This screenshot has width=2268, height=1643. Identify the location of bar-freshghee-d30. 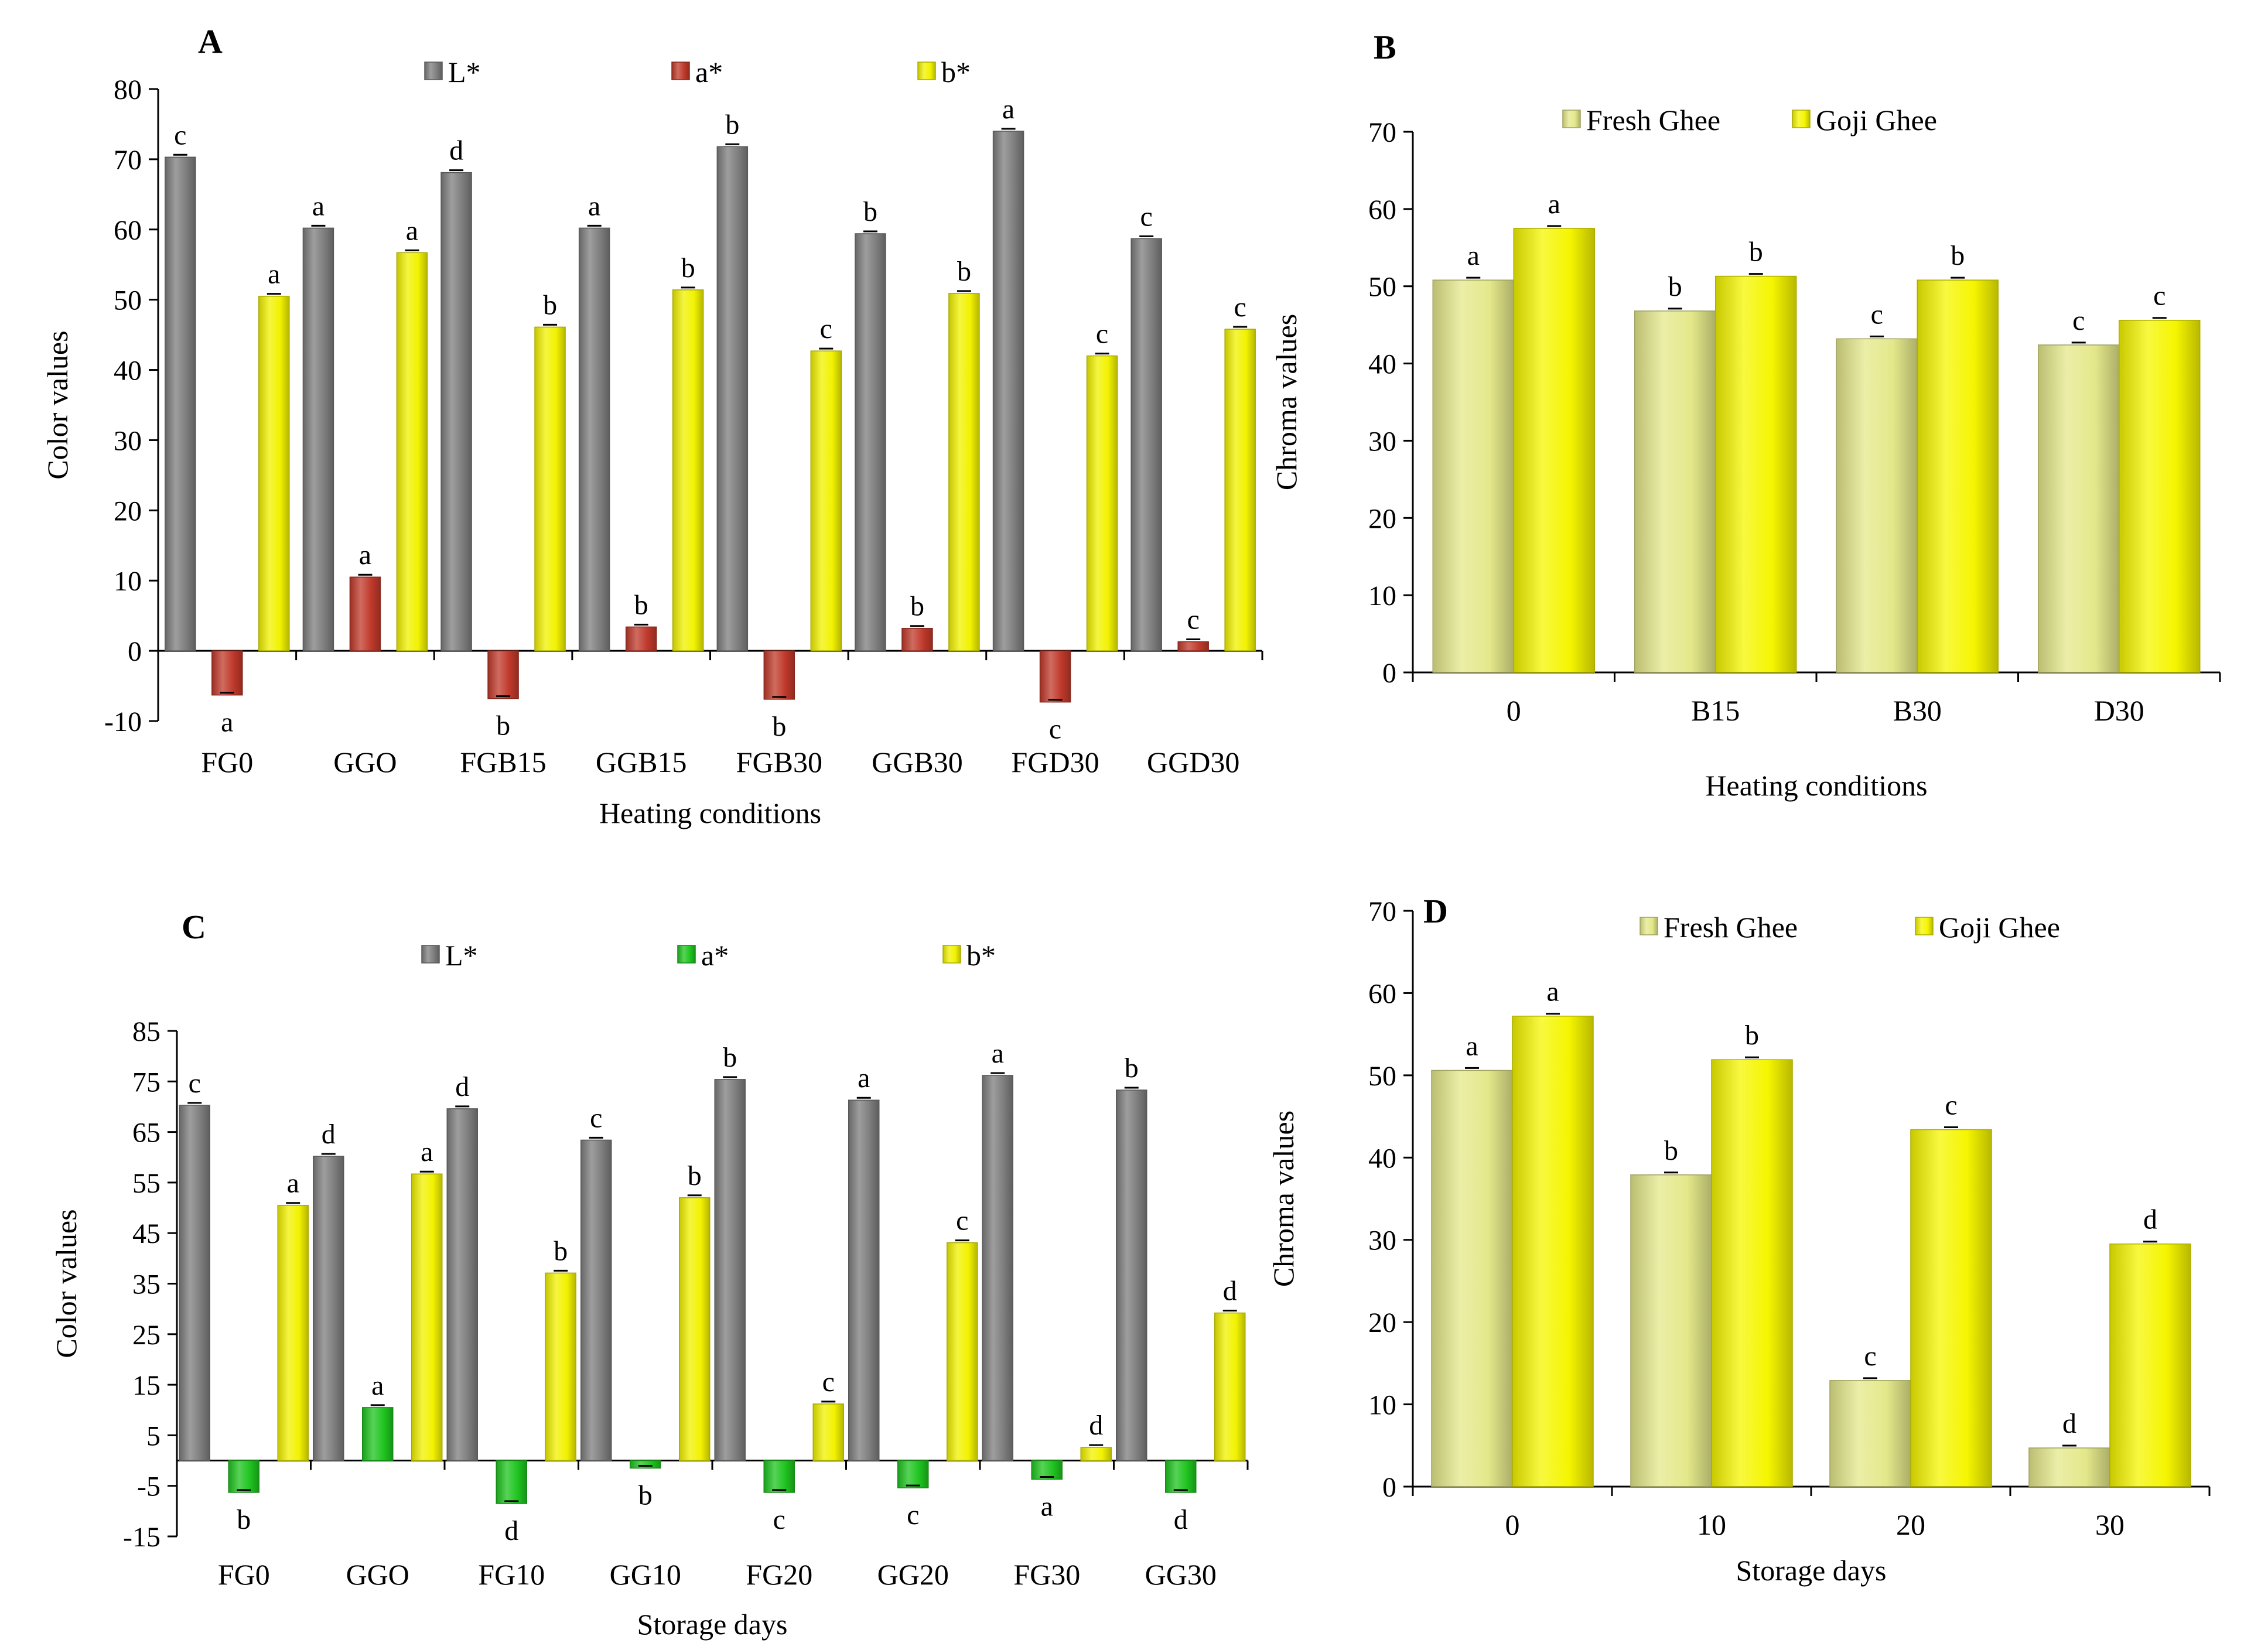
(2079, 508).